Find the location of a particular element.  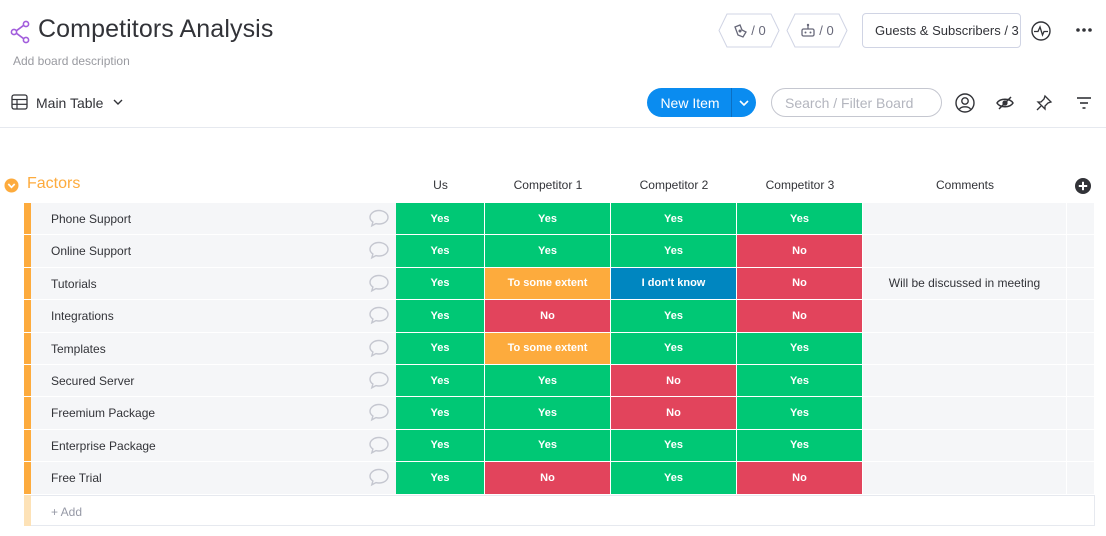

column-header-us: Us is located at coordinates (440, 185).